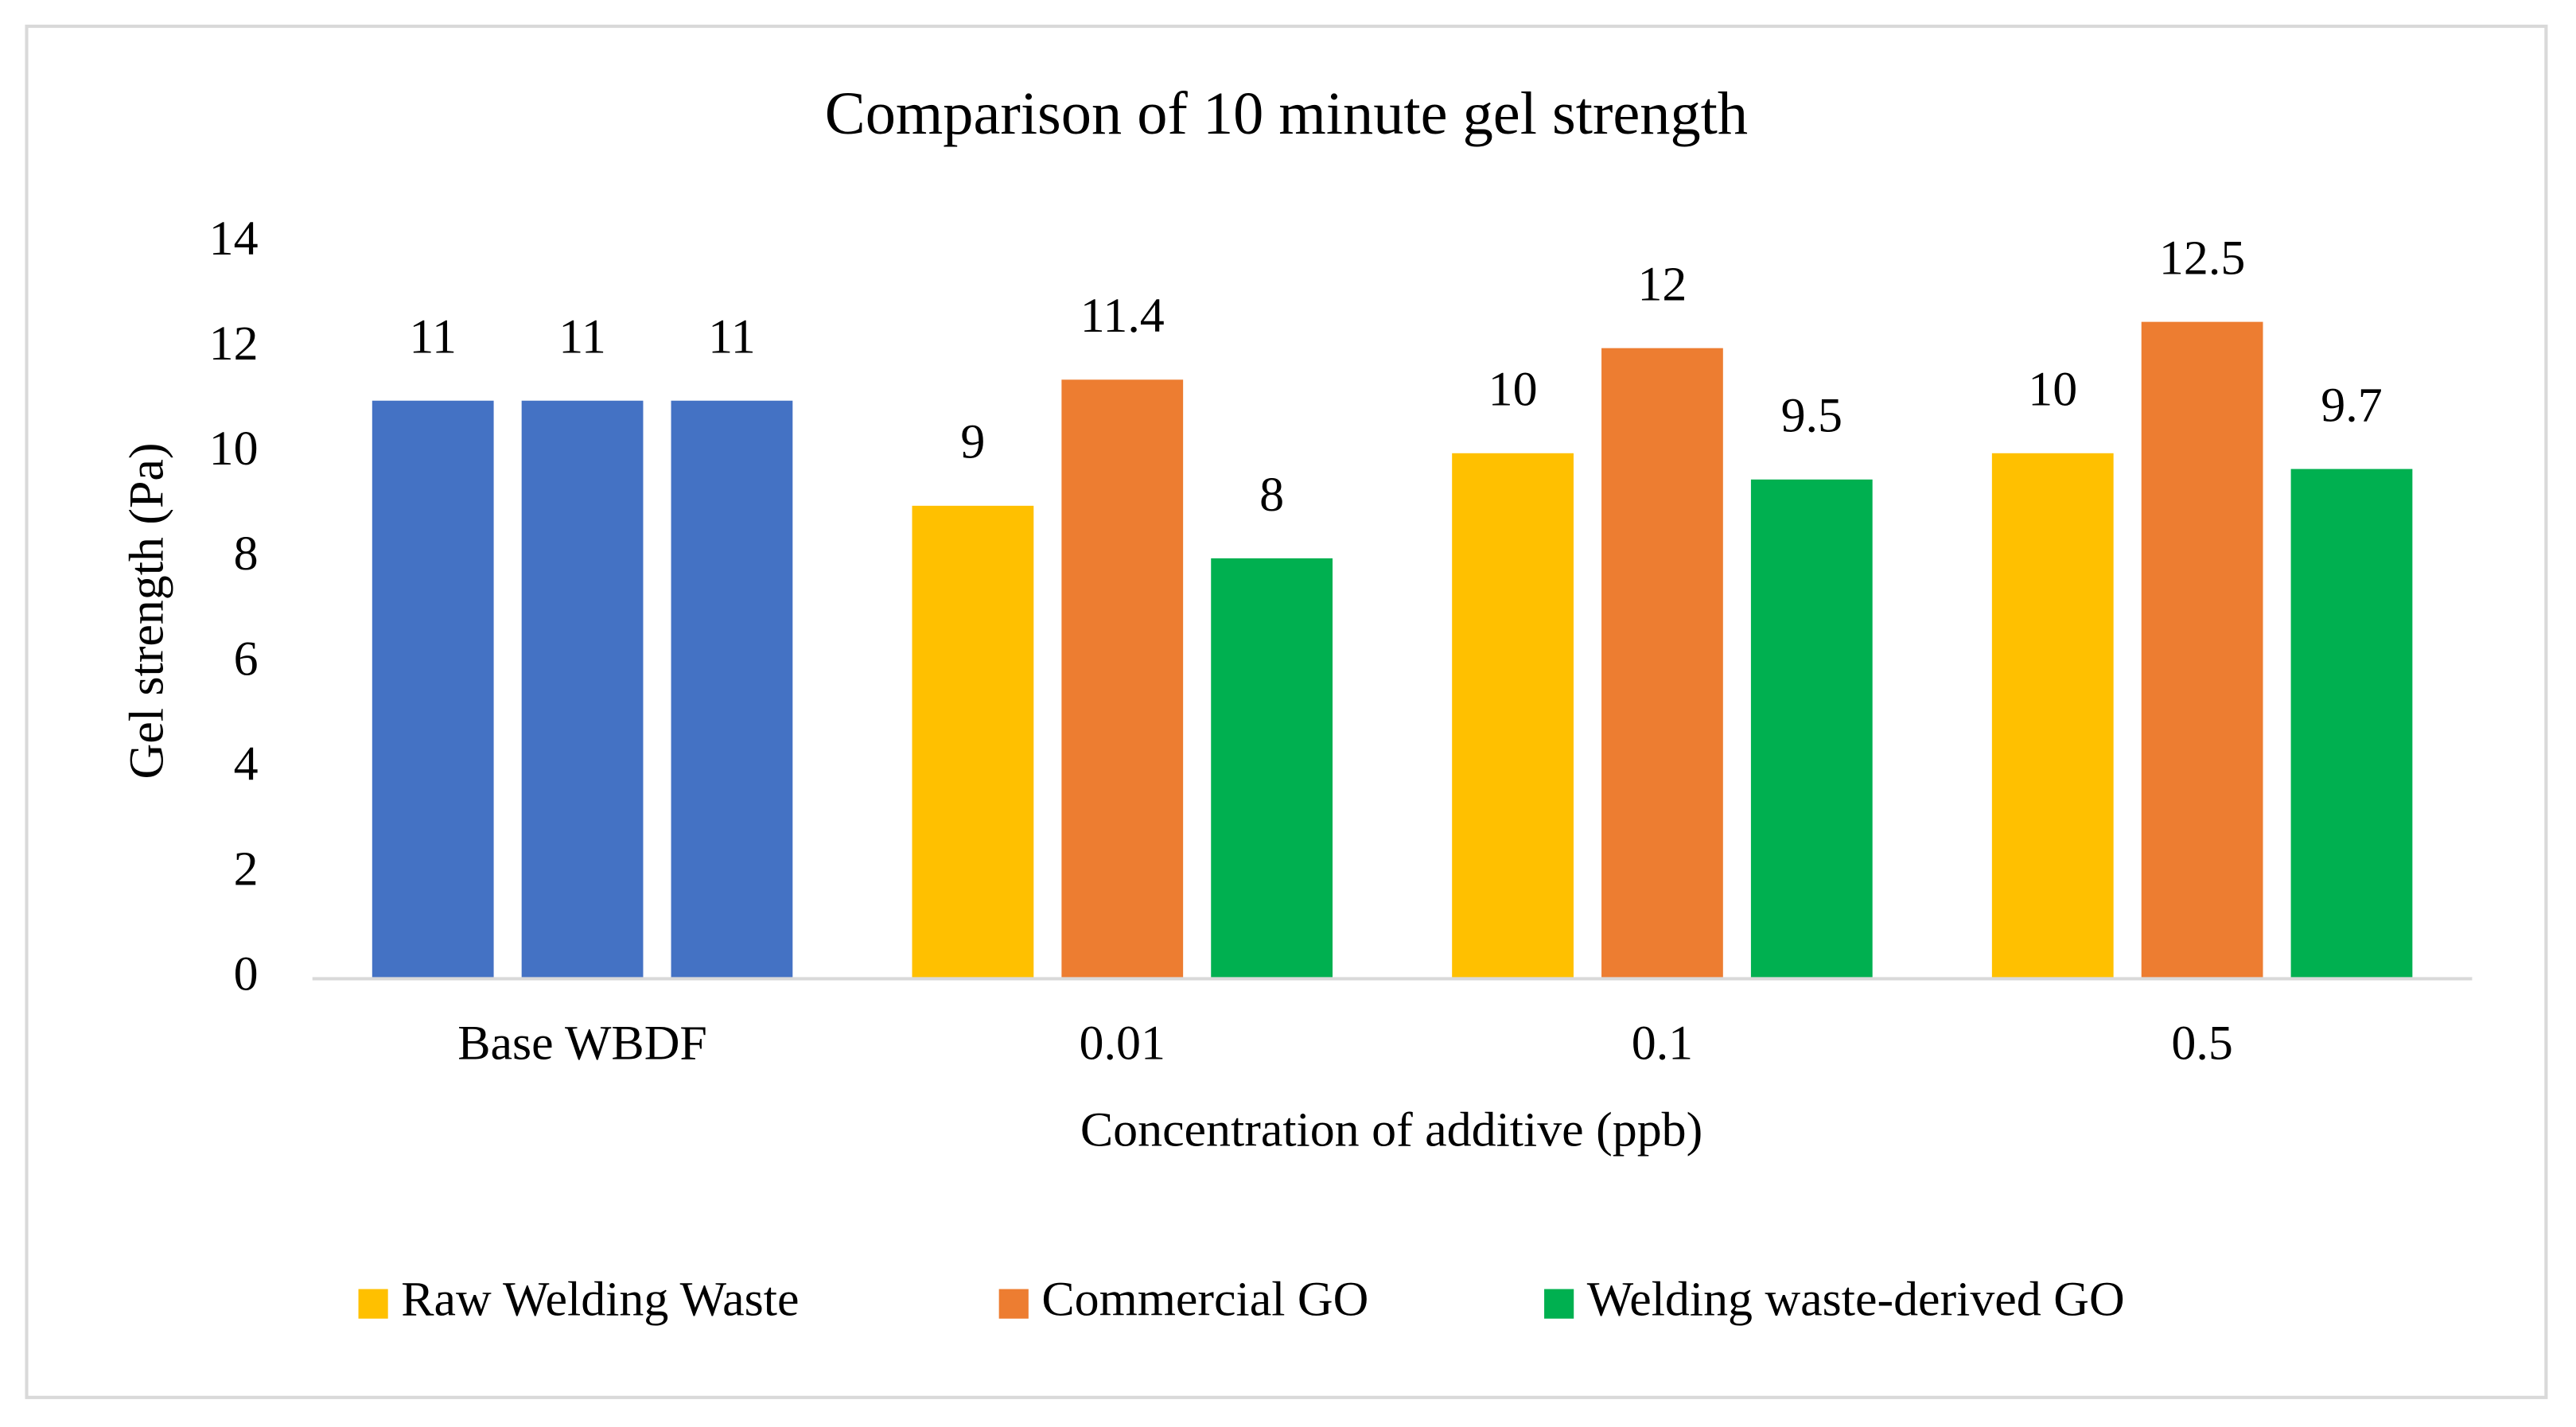 The height and width of the screenshot is (1427, 2576). I want to click on data-label: 11.4, so click(1122, 316).